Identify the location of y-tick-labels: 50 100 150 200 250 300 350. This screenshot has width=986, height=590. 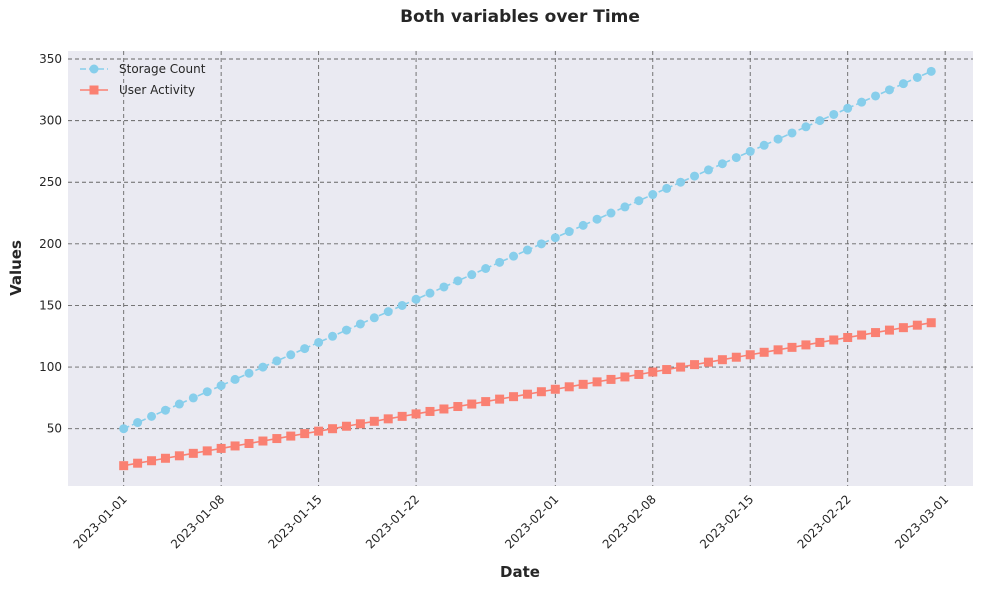
(50, 244).